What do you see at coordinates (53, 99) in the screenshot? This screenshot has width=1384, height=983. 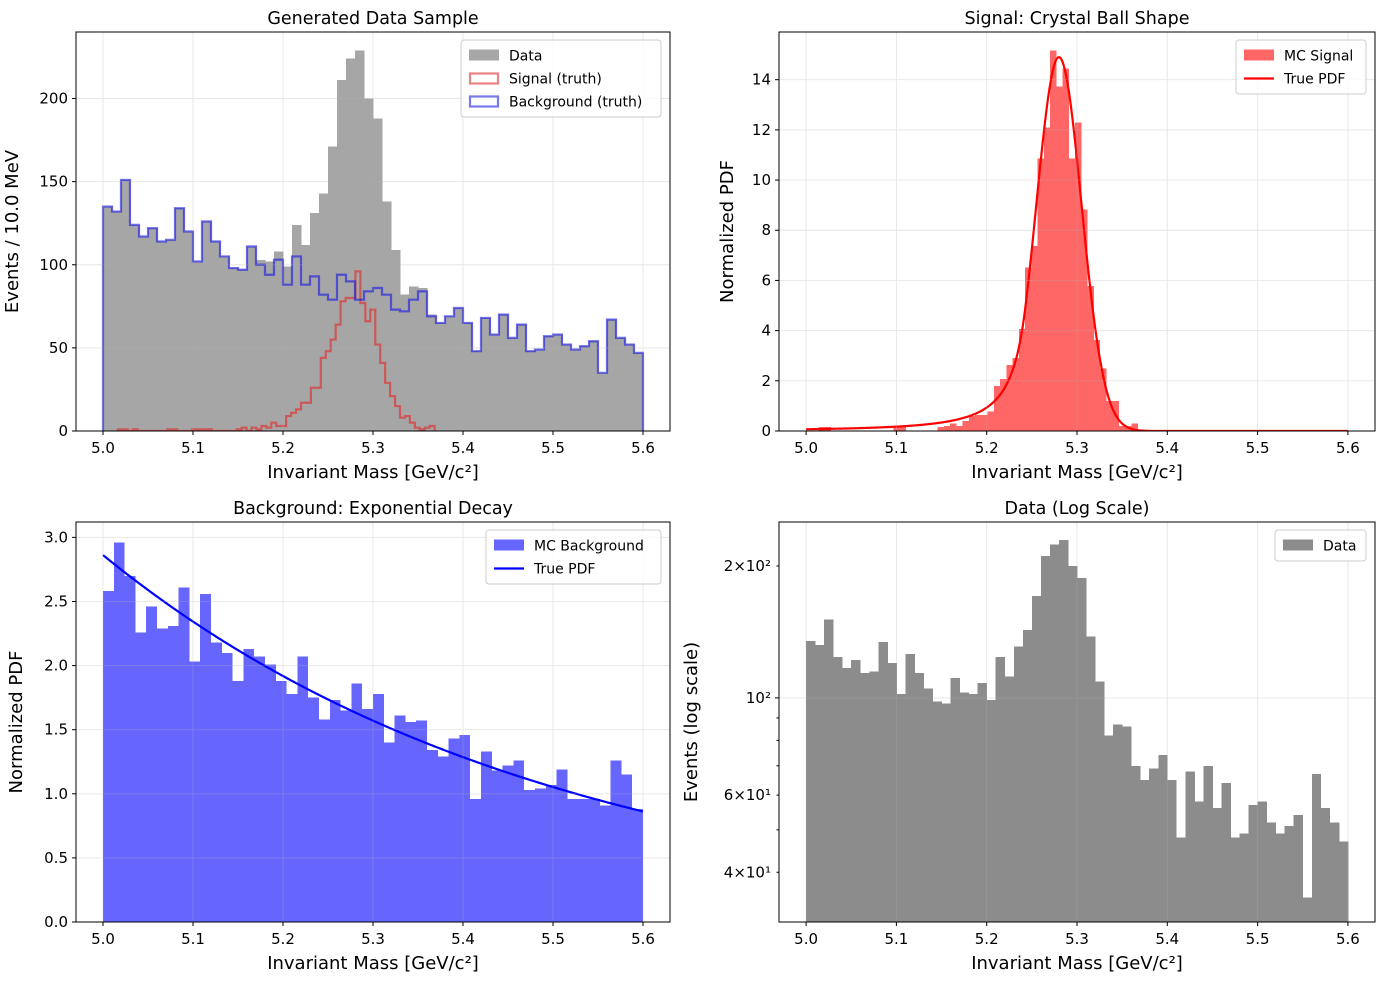 I see `y-tick-label: 200` at bounding box center [53, 99].